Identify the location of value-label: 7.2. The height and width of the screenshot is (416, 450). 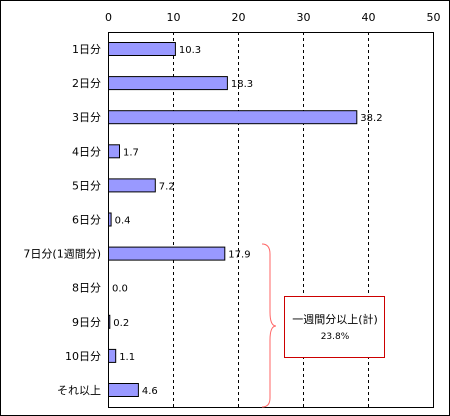
(167, 186).